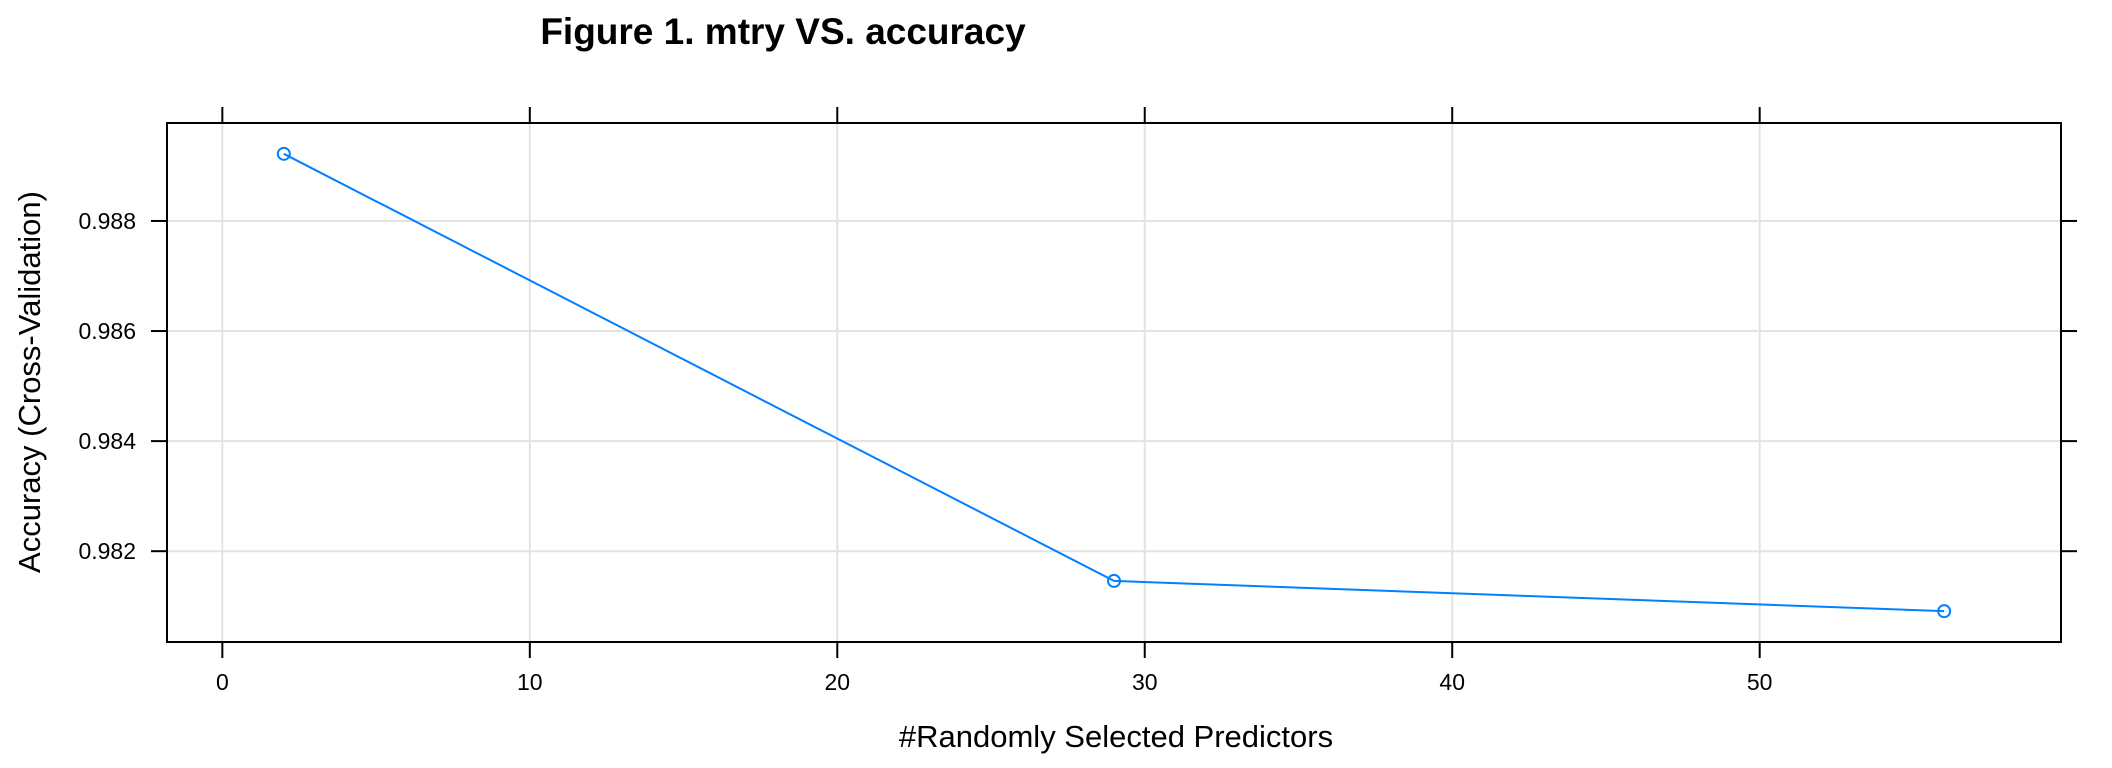  I want to click on y-axis-label: Accuracy (Cross-Validation), so click(29, 382).